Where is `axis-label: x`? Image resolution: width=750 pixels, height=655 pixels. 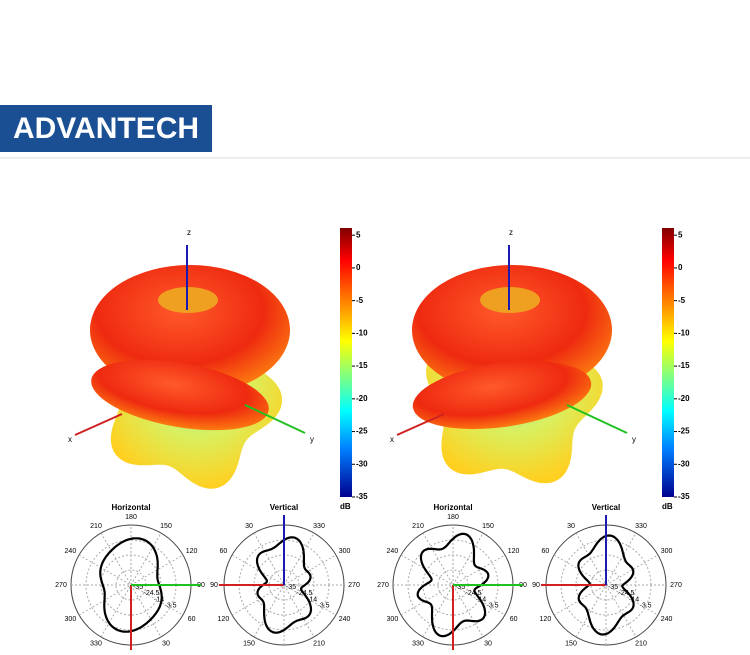
axis-label: x is located at coordinates (392, 439).